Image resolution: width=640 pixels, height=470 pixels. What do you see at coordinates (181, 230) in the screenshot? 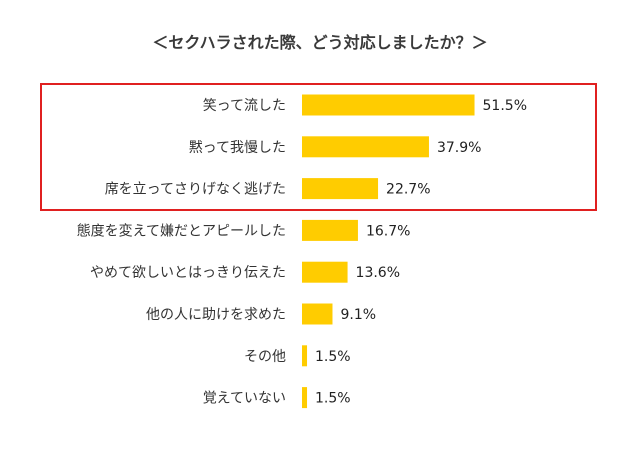
I see `category-label: 態度を変えて嫌だとアピールした` at bounding box center [181, 230].